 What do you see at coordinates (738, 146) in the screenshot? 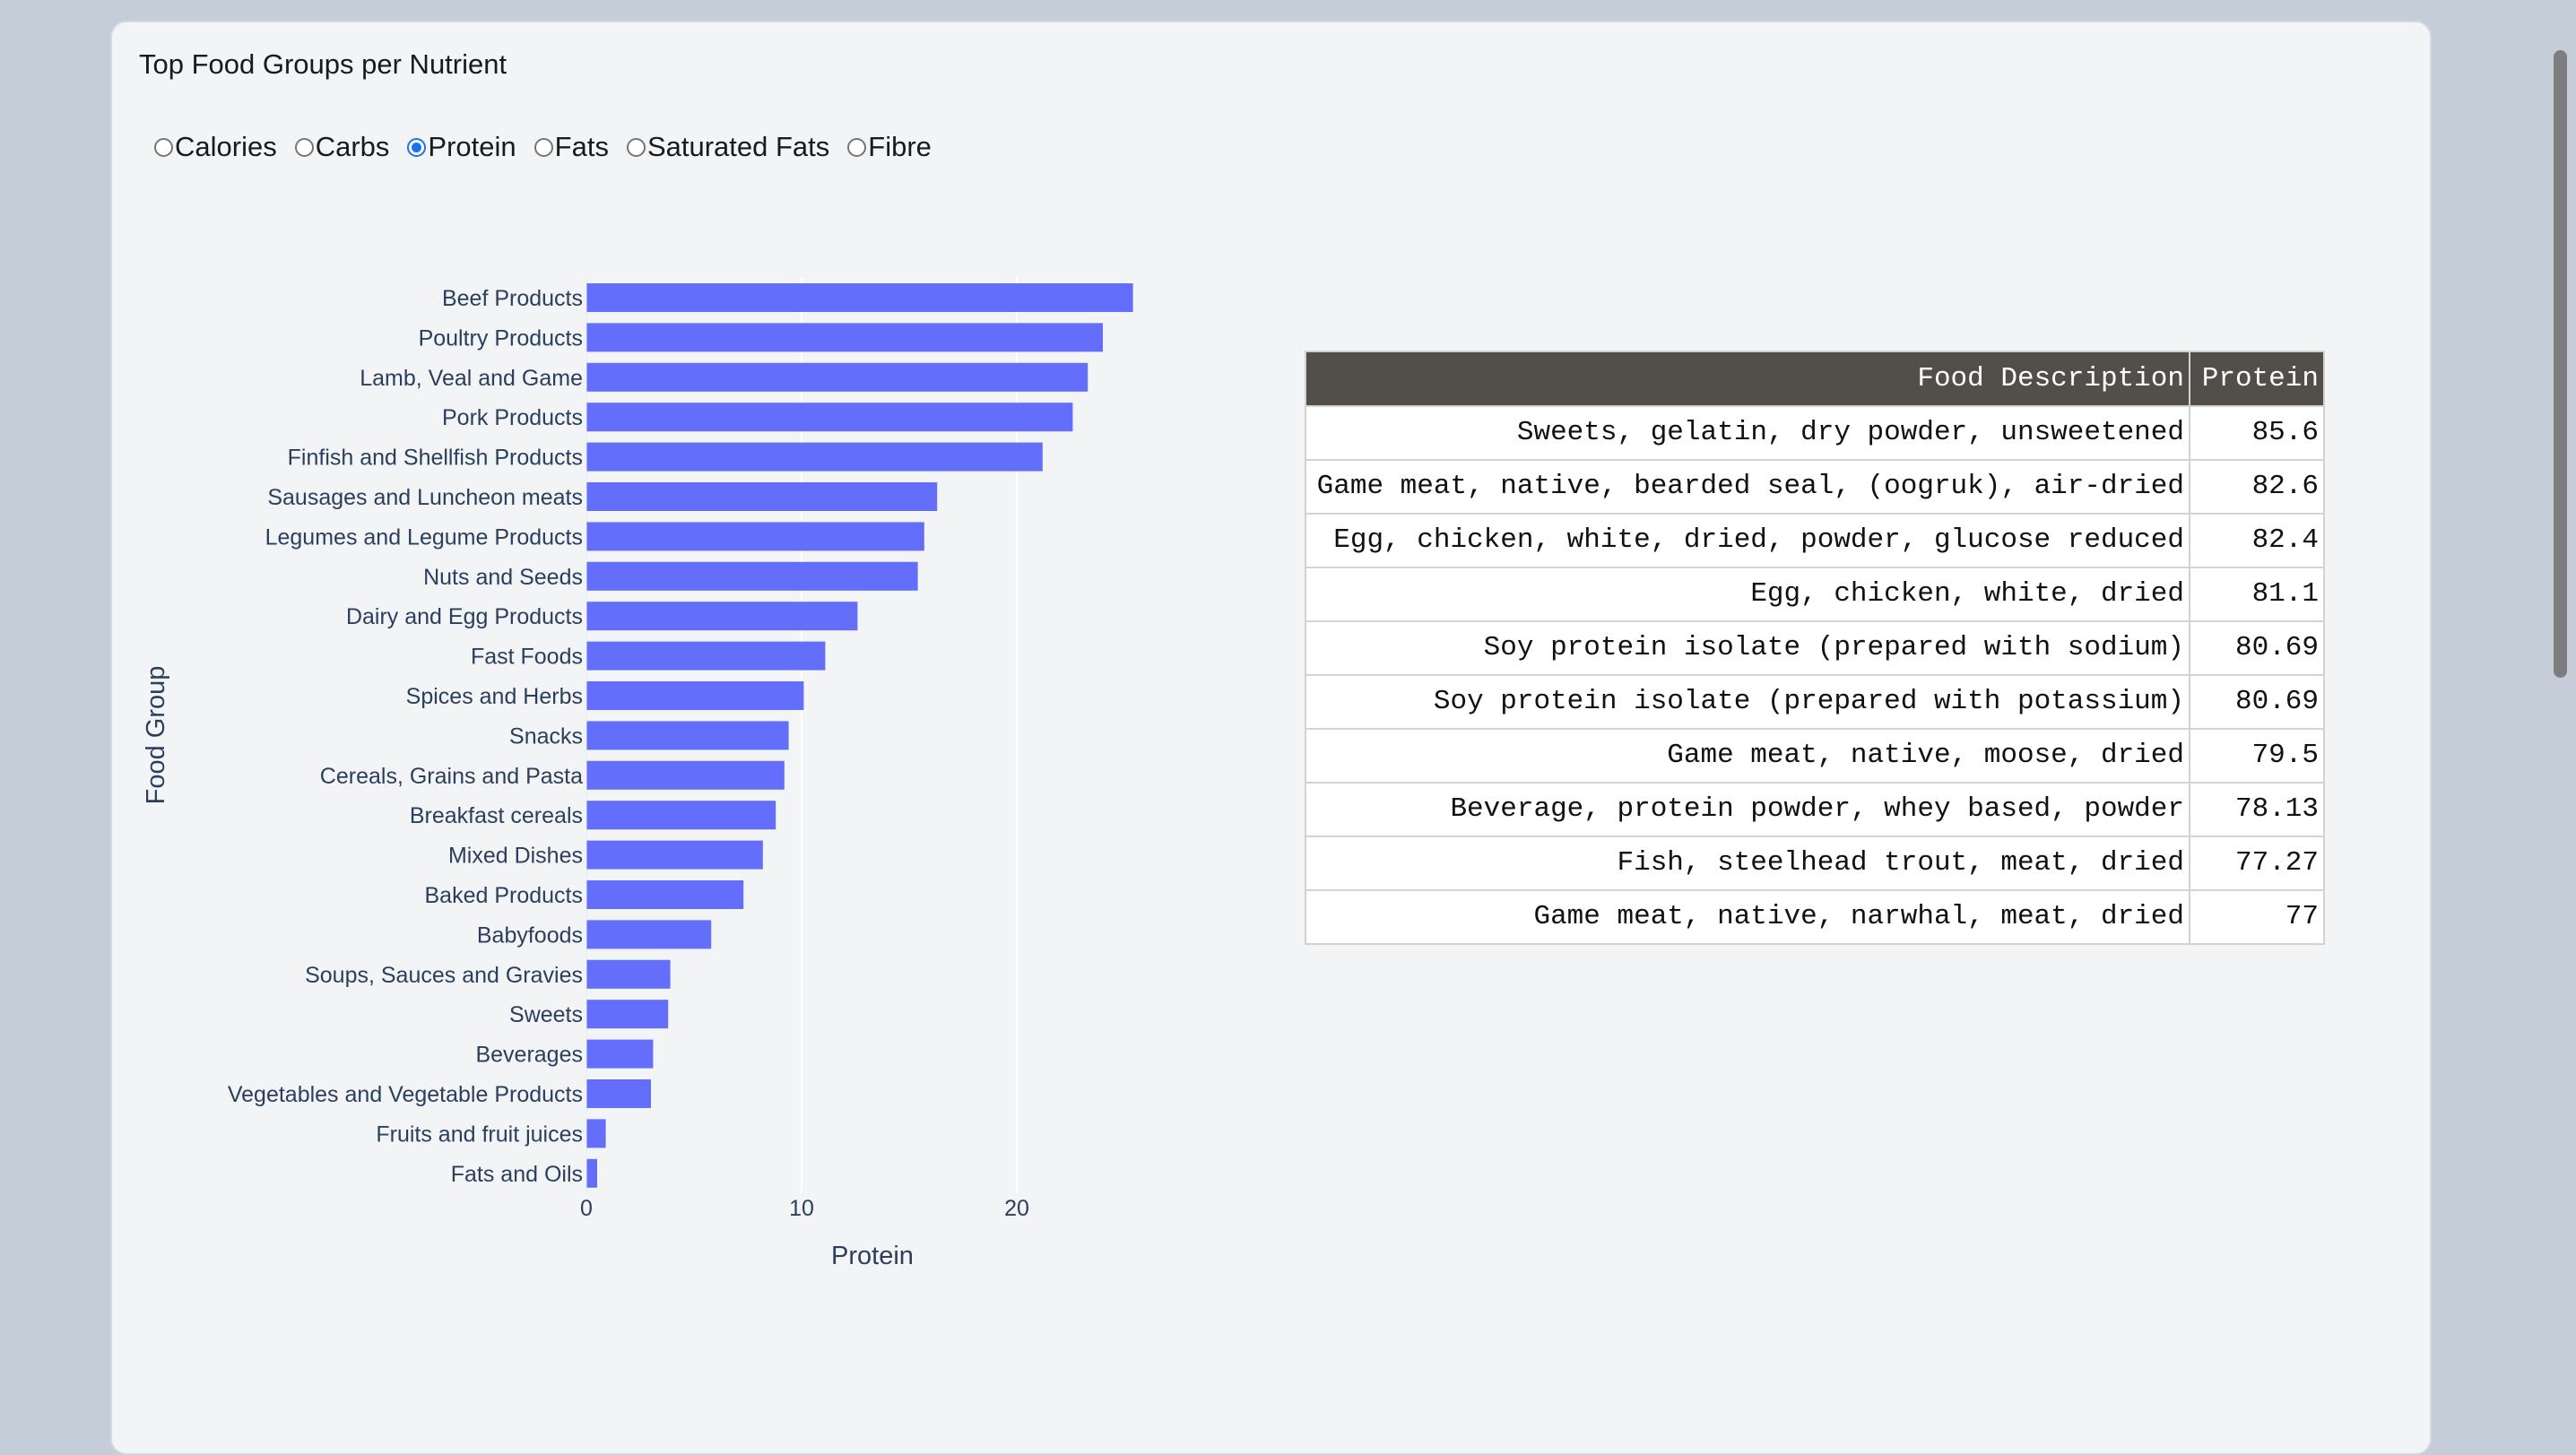
I see `radio-label: Saturated Fats` at bounding box center [738, 146].